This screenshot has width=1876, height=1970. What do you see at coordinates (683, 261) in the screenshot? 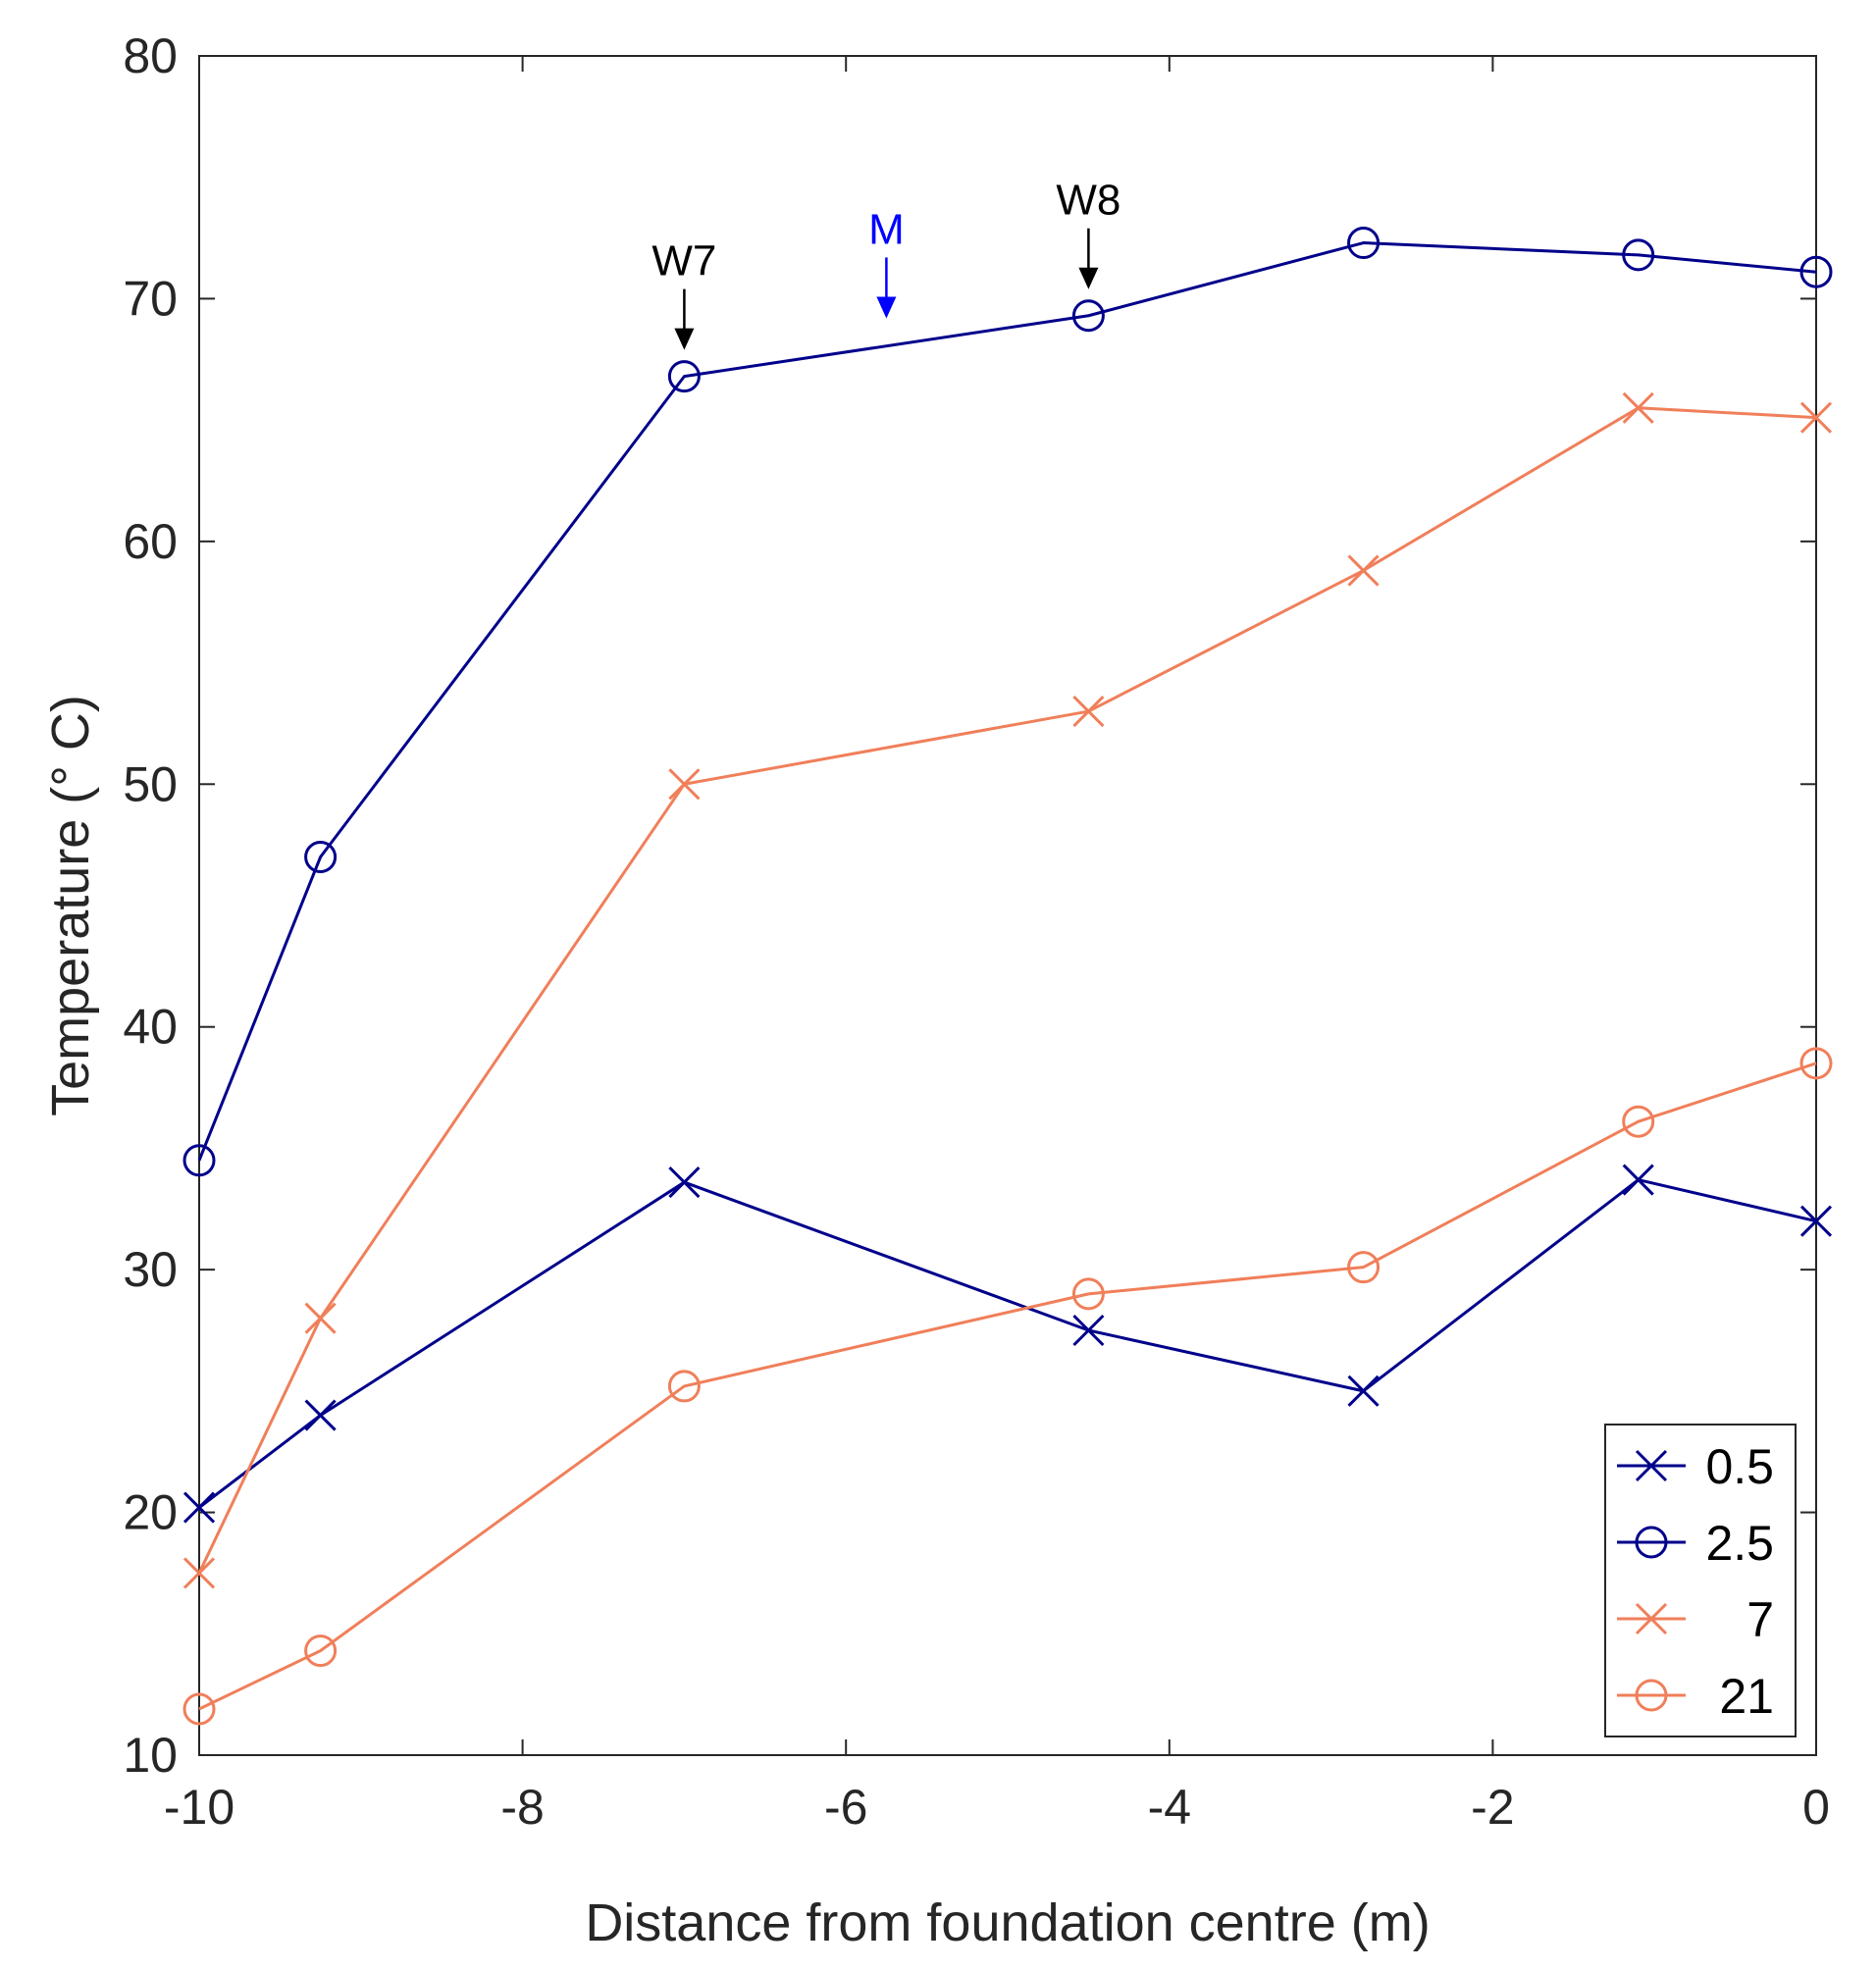
I see `annotation-label: W7` at bounding box center [683, 261].